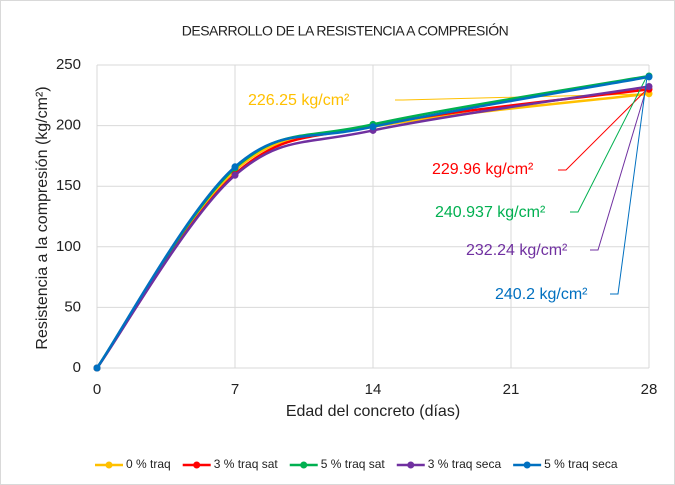 Image resolution: width=675 pixels, height=485 pixels. What do you see at coordinates (483, 169) in the screenshot?
I see `data-label: 229.96 kg/cm²` at bounding box center [483, 169].